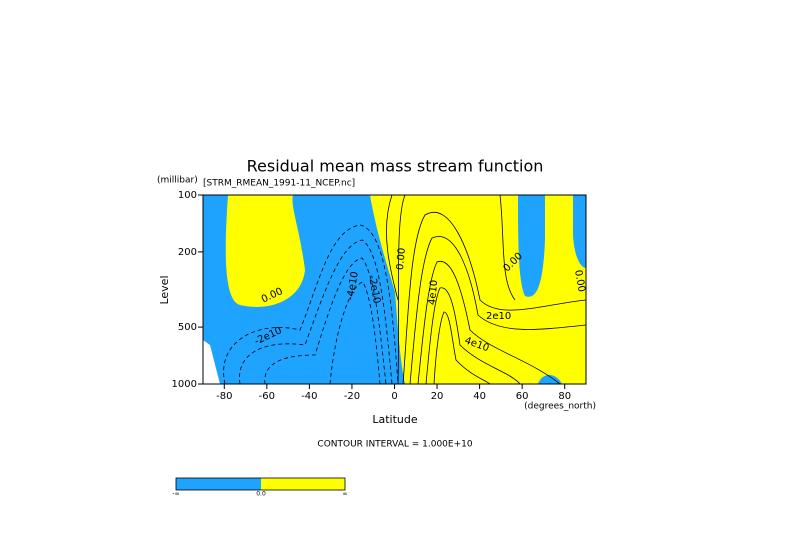 The image size is (789, 558). What do you see at coordinates (184, 384) in the screenshot?
I see `y-tick-label: 1000` at bounding box center [184, 384].